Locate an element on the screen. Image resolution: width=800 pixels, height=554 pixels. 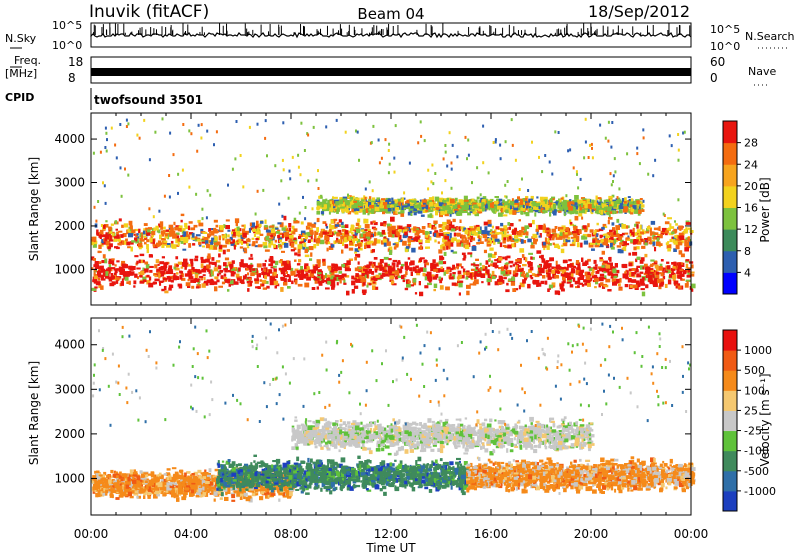
colorbar-tick-label: 16 is located at coordinates (751, 208).